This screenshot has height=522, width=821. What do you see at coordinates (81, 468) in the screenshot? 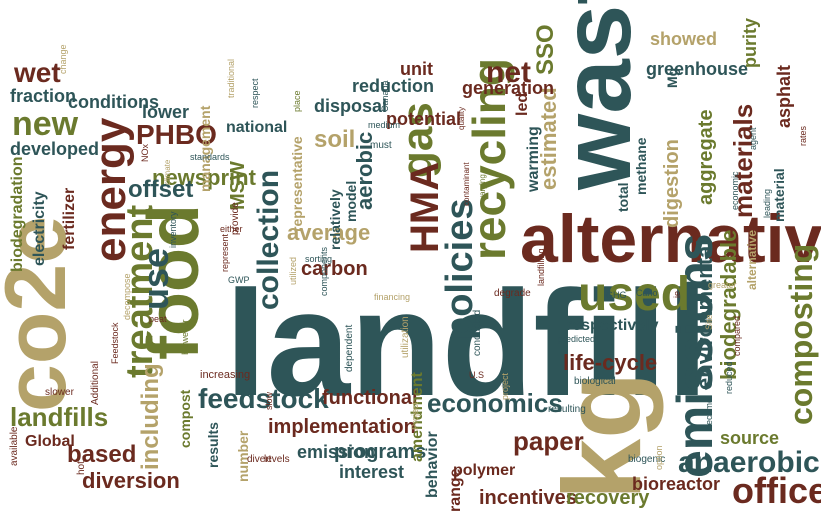
I see `word-hot: hot` at bounding box center [81, 468].